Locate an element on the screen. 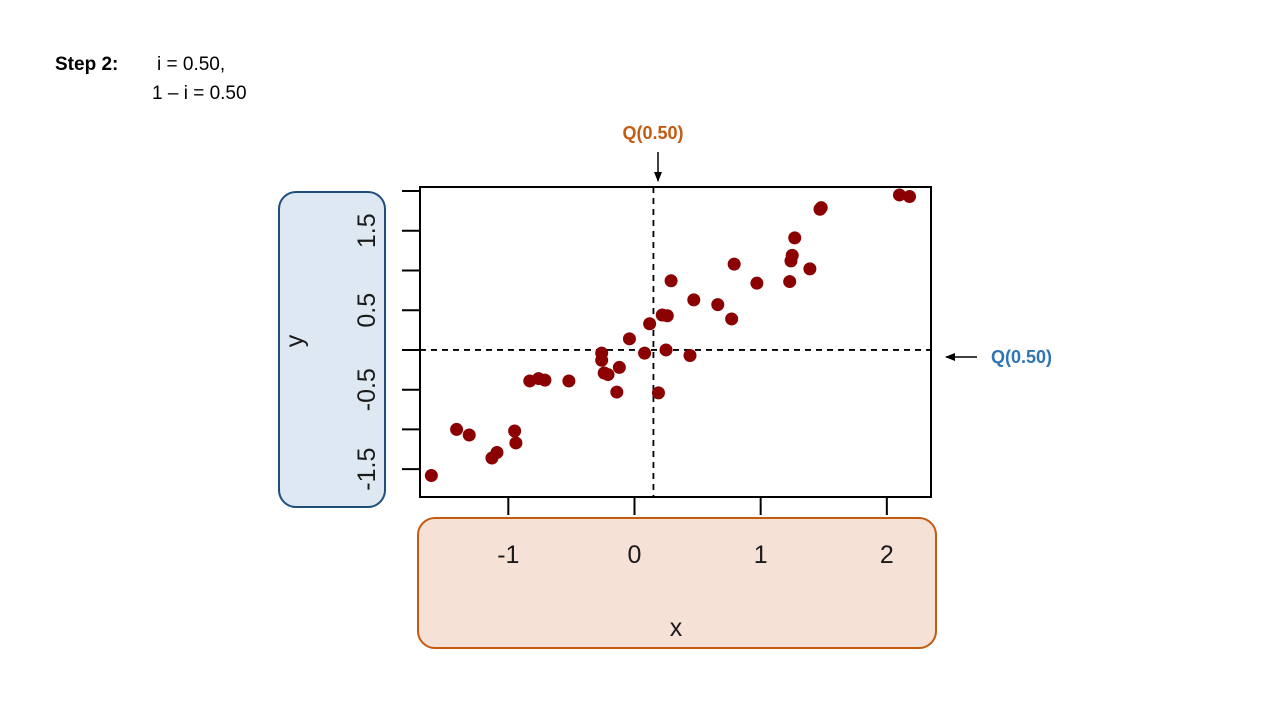  step-label: Step 2: is located at coordinates (87, 64).